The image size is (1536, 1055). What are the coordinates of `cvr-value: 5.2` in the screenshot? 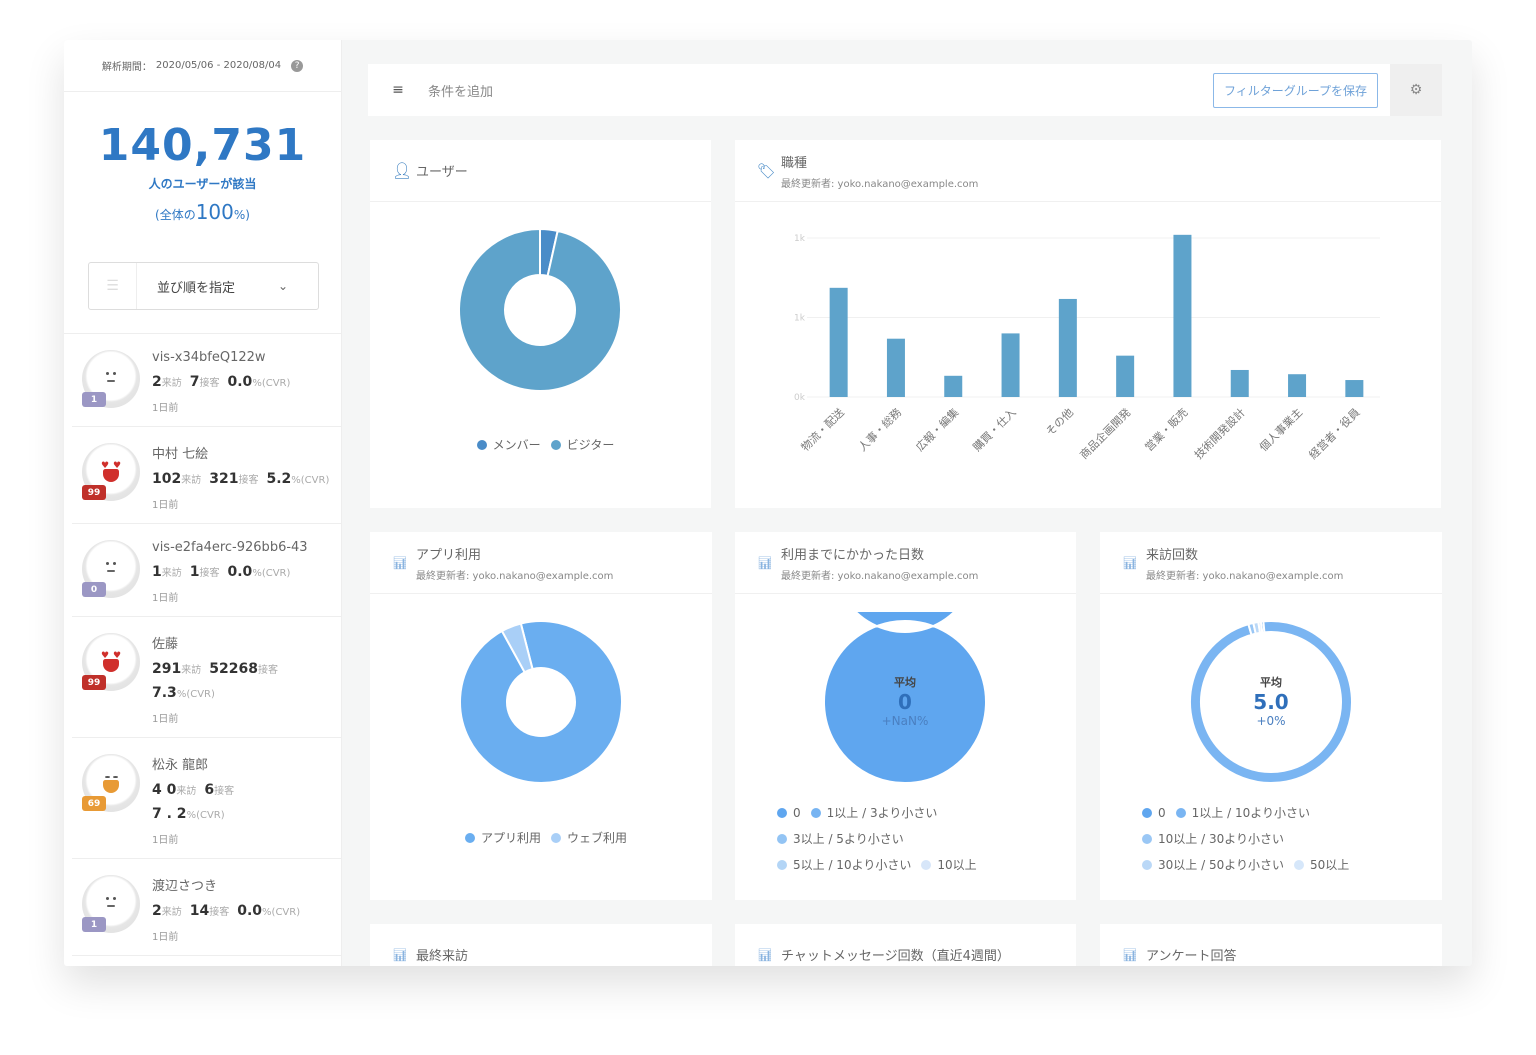 It's located at (279, 479).